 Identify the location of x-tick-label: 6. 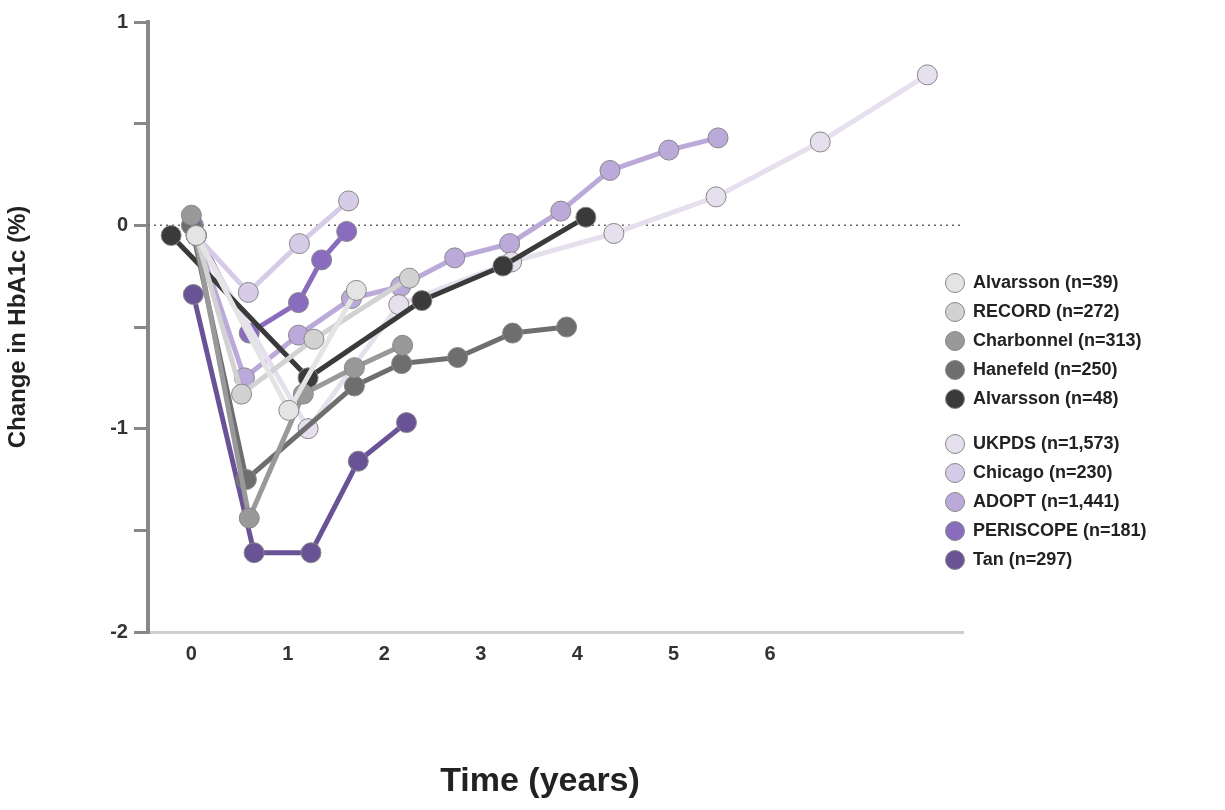
(770, 652).